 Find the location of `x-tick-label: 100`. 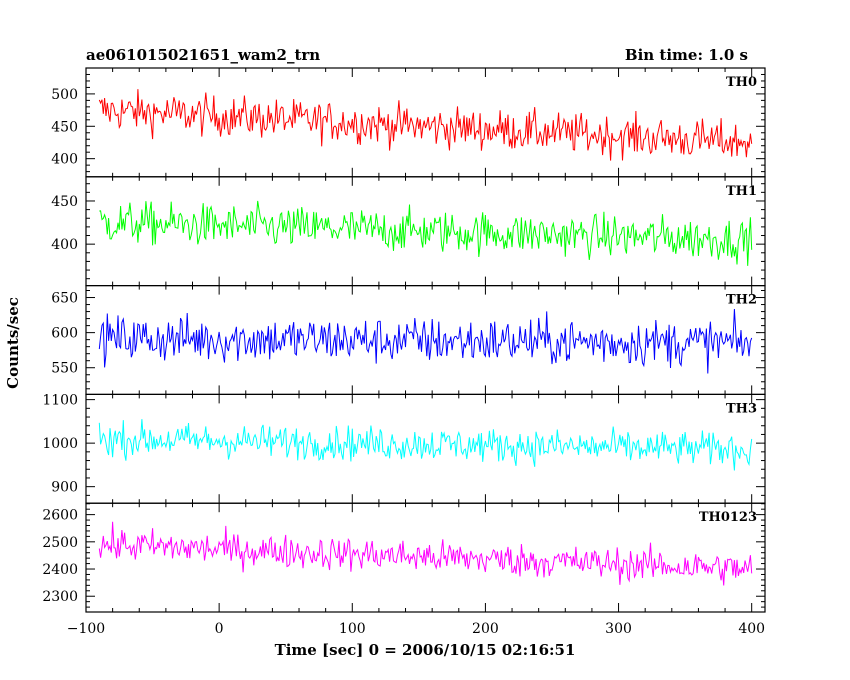

x-tick-label: 100 is located at coordinates (352, 629).